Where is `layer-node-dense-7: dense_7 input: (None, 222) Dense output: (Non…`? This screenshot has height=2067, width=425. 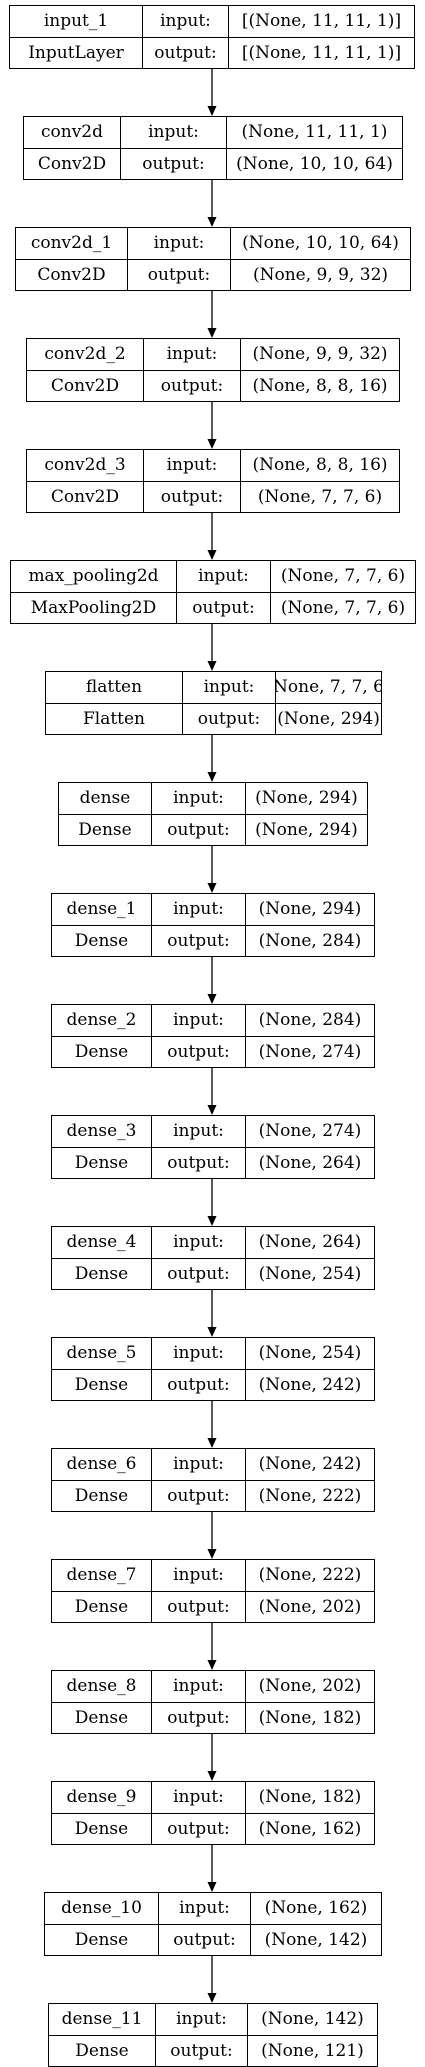
layer-node-dense-7: dense_7 input: (None, 222) Dense output: (Non… is located at coordinates (213, 1591).